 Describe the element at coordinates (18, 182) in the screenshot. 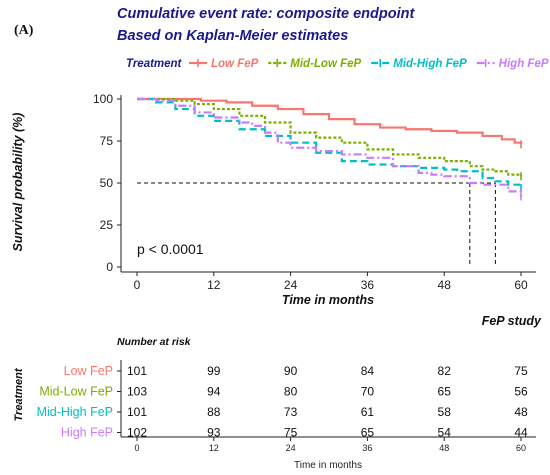

I see `y-axis-title: Survival probability (%)` at that location.